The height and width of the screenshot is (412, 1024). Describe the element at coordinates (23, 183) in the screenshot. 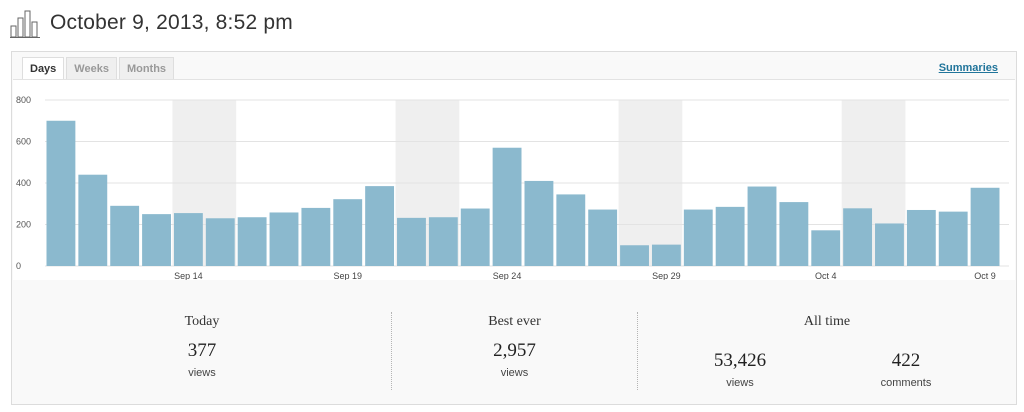

I see `y-tick-label: 400` at that location.